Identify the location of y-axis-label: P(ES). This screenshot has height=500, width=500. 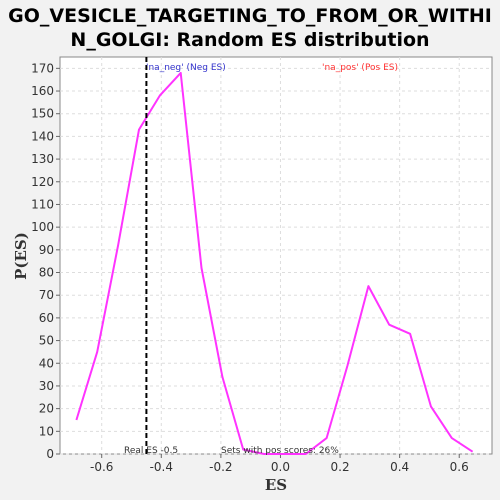
(21, 256).